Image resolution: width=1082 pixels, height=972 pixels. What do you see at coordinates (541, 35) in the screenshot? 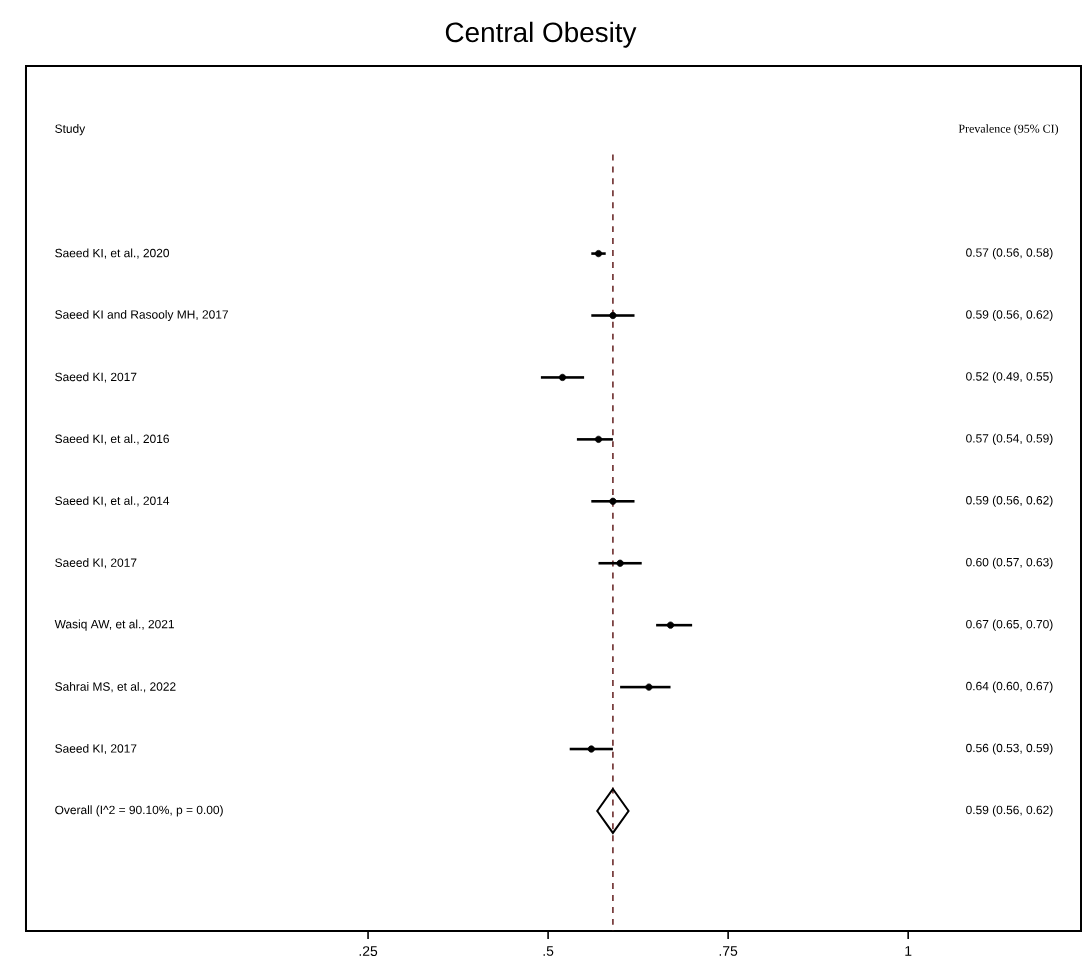
I see `chart-title: Central Obesity` at bounding box center [541, 35].